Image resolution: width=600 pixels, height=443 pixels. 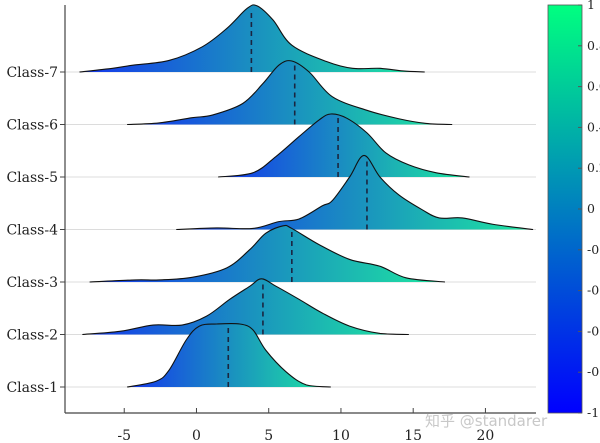 What do you see at coordinates (32, 73) in the screenshot?
I see `y-tick-label: Class-7` at bounding box center [32, 73].